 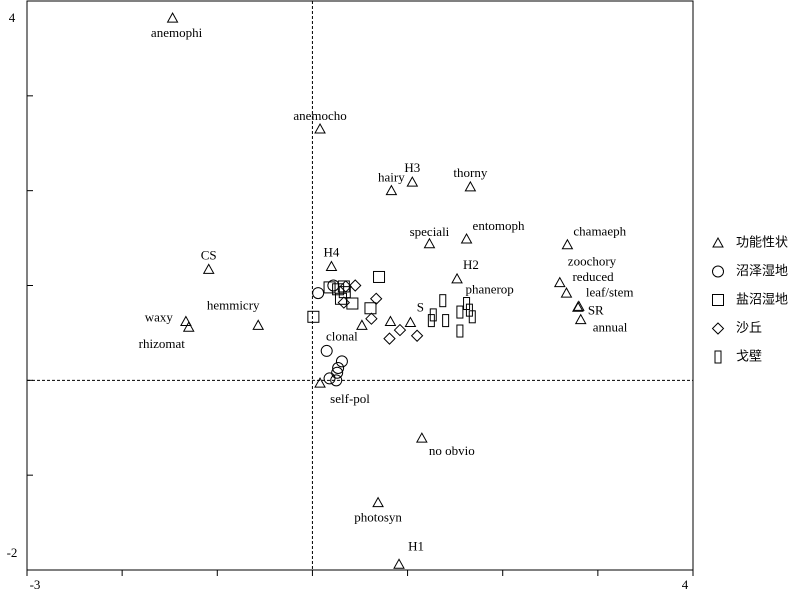 What do you see at coordinates (12, 552) in the screenshot?
I see `y-axis-label: -2` at bounding box center [12, 552].